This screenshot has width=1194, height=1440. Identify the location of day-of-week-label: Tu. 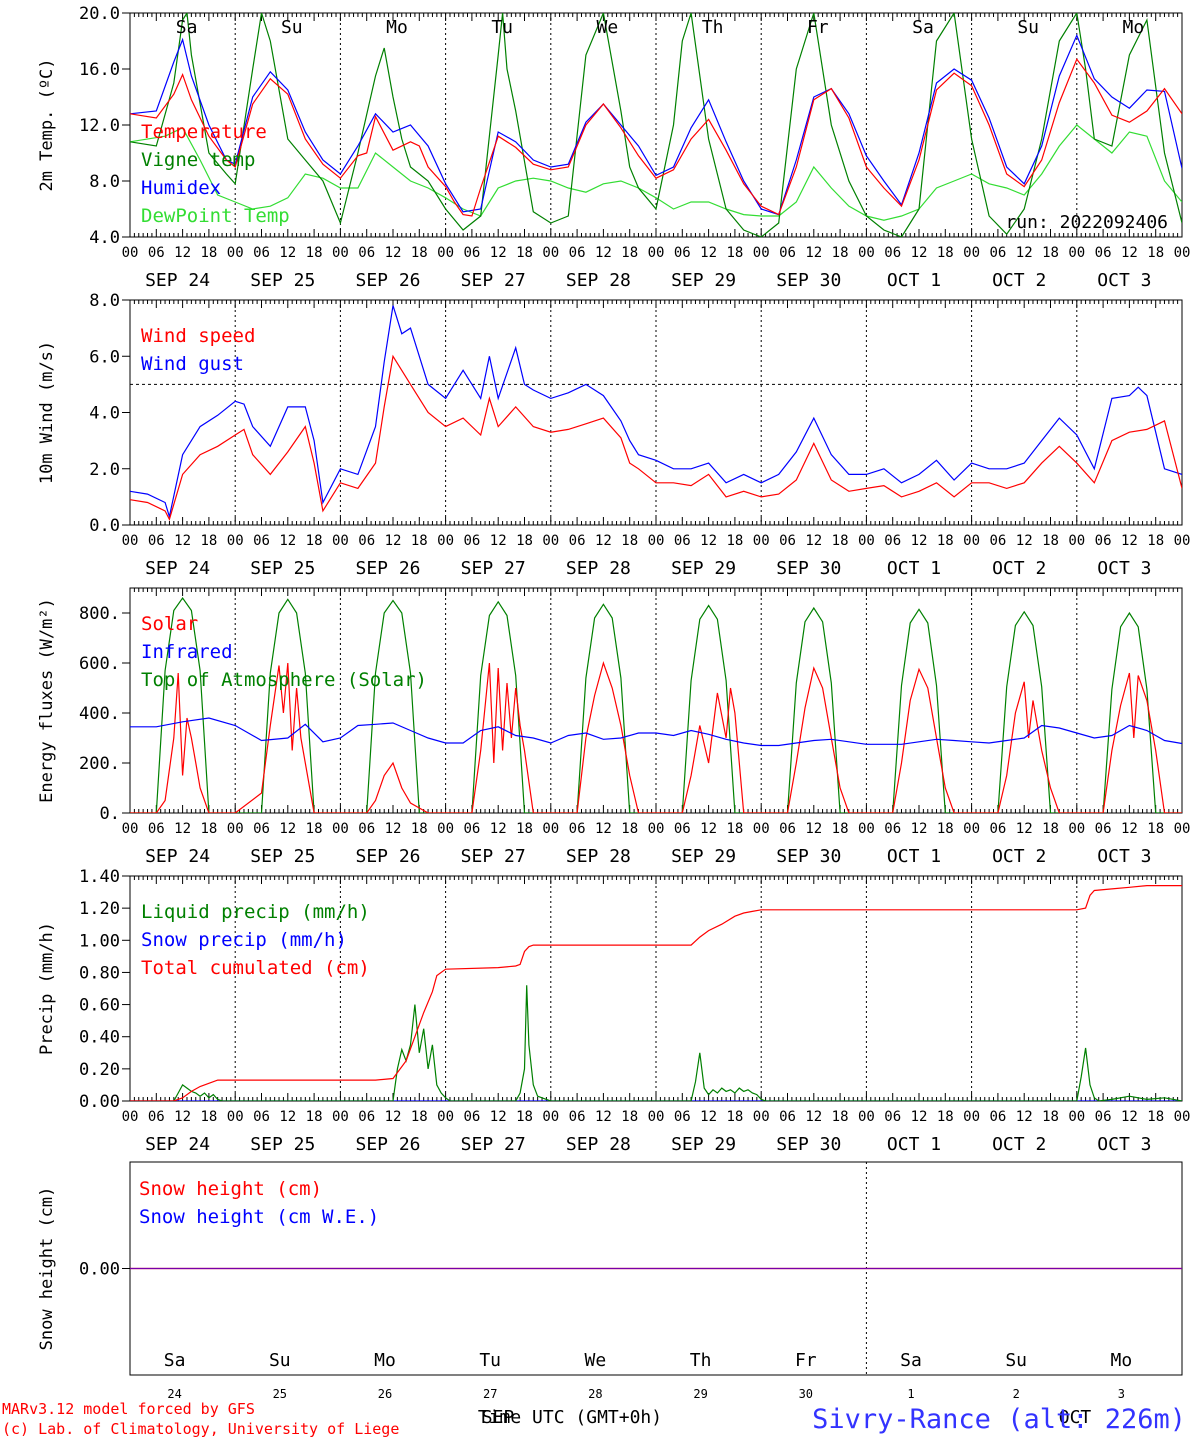
(502, 27).